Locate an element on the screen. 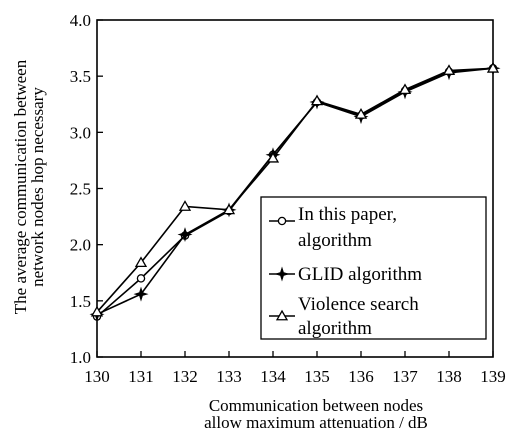 The width and height of the screenshot is (514, 433). legend-box is located at coordinates (373, 268).